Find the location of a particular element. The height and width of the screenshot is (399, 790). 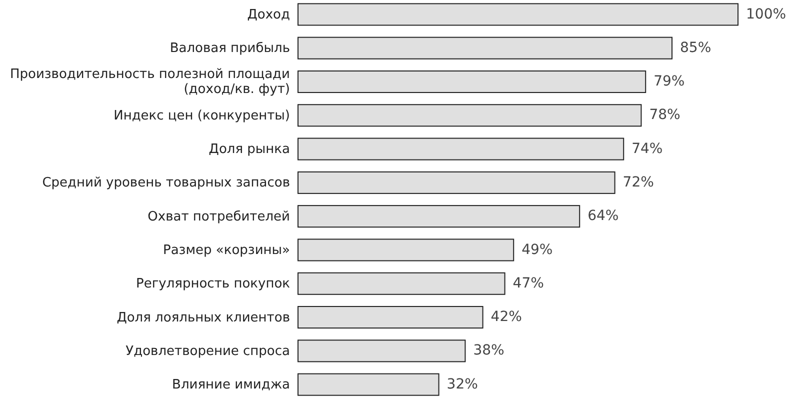

data-label: 85% is located at coordinates (696, 48).